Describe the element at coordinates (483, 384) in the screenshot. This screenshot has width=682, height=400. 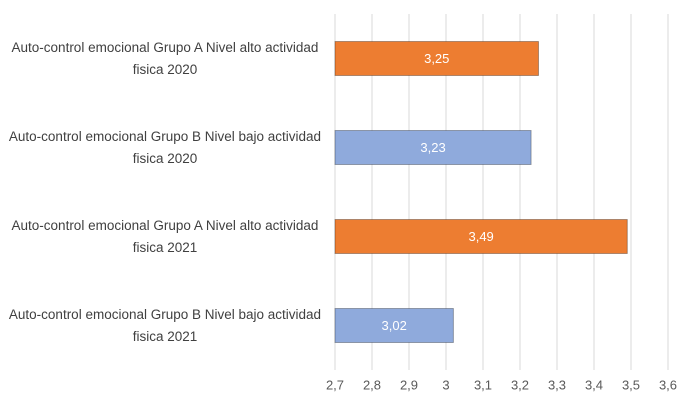
I see `x-tick-label: 3,1` at that location.